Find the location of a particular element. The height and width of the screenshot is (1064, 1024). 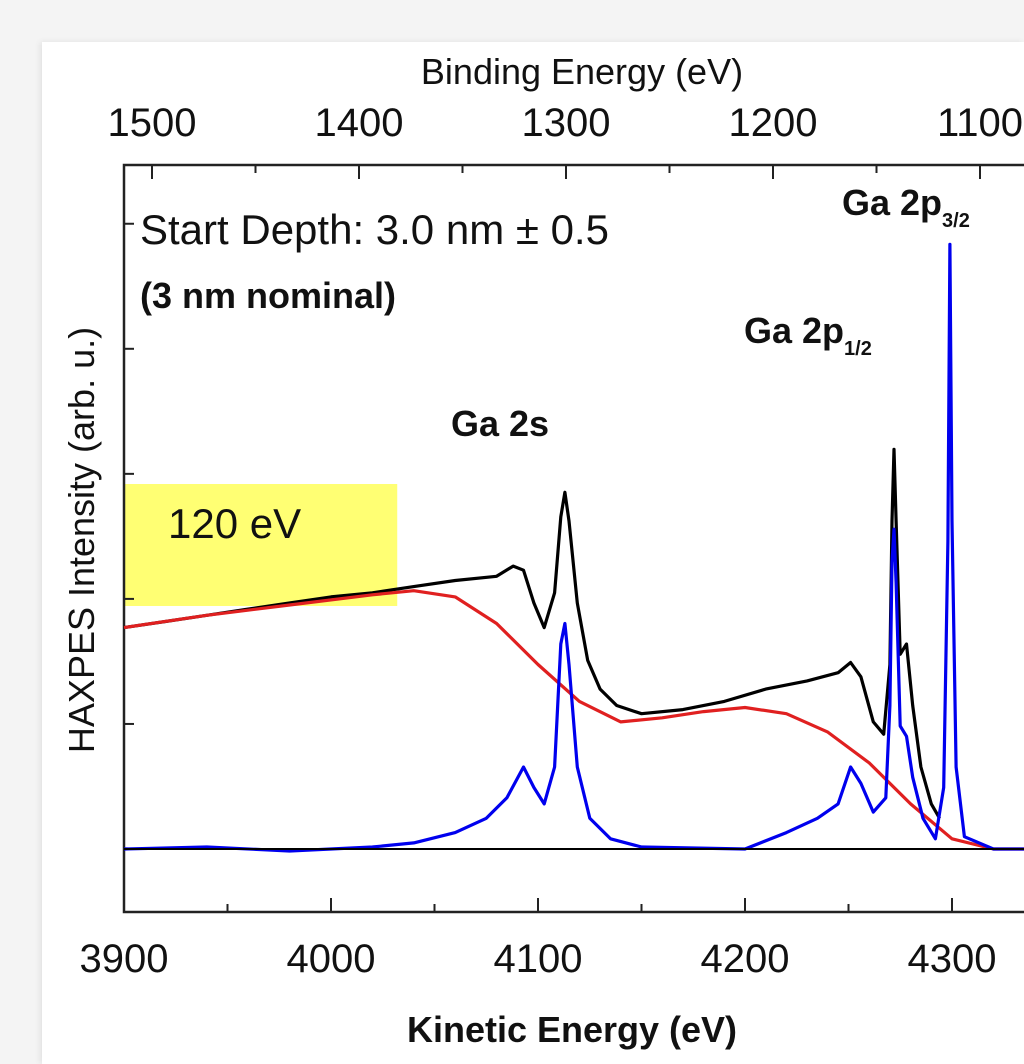

x-tick-label: 4200 is located at coordinates (745, 959).